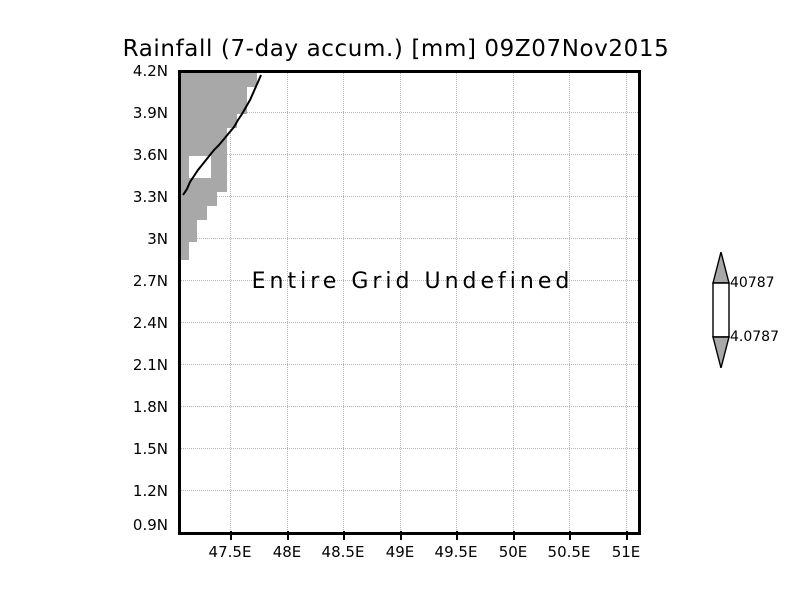  Describe the element at coordinates (230, 552) in the screenshot. I see `x-axis-tick-label: 47.5E` at that location.